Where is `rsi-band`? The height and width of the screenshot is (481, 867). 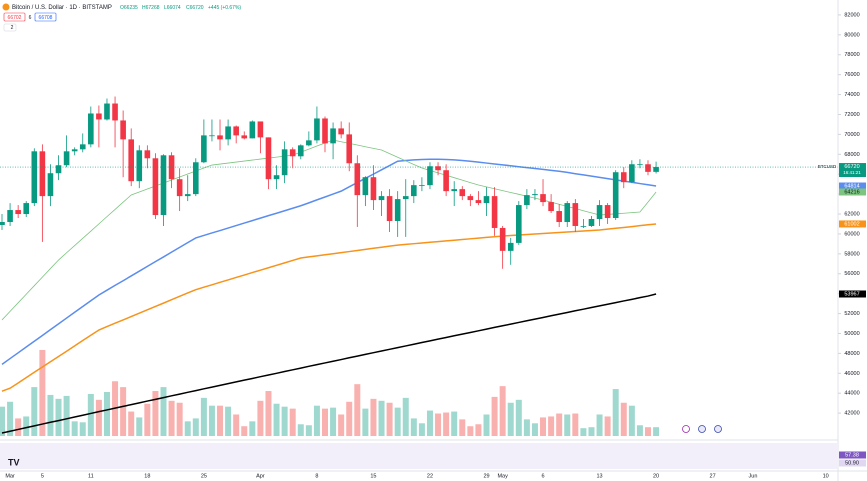 rsi-band is located at coordinates (419, 456).